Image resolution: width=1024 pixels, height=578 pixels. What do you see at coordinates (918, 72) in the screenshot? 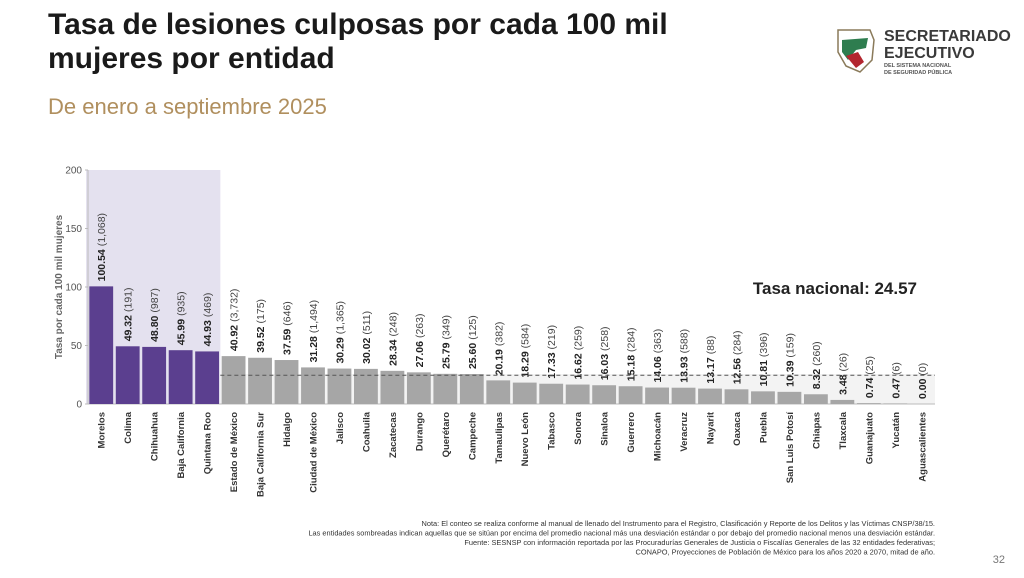
I see `logo-text: DE SEGURIDAD PÚBLICA` at bounding box center [918, 72].